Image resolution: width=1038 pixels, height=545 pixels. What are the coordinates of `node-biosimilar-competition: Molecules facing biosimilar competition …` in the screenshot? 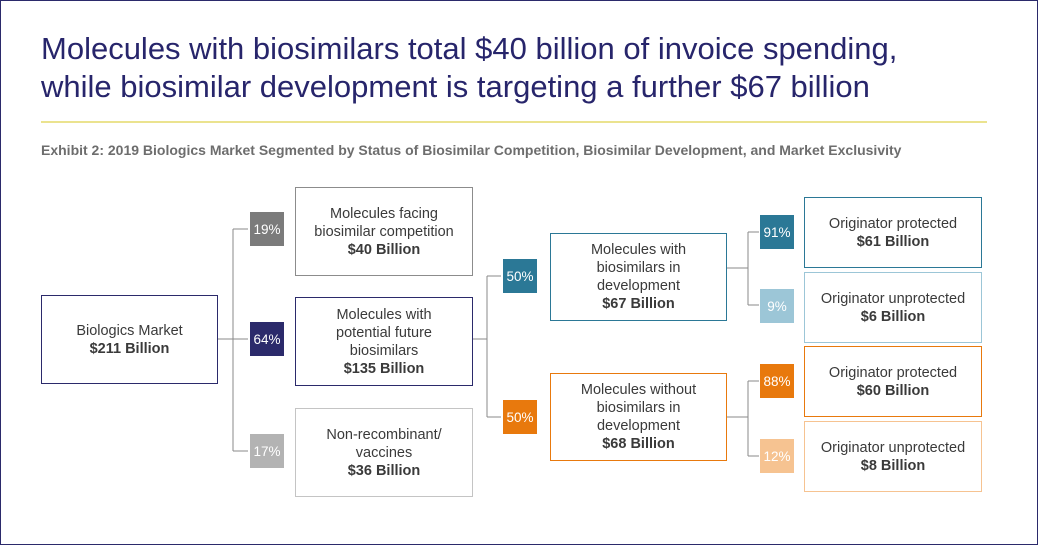 It's located at (384, 231).